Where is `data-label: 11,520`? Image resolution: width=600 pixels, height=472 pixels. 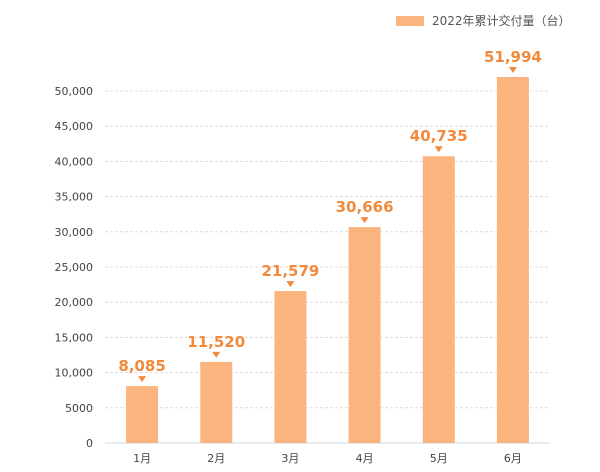 data-label: 11,520 is located at coordinates (216, 342).